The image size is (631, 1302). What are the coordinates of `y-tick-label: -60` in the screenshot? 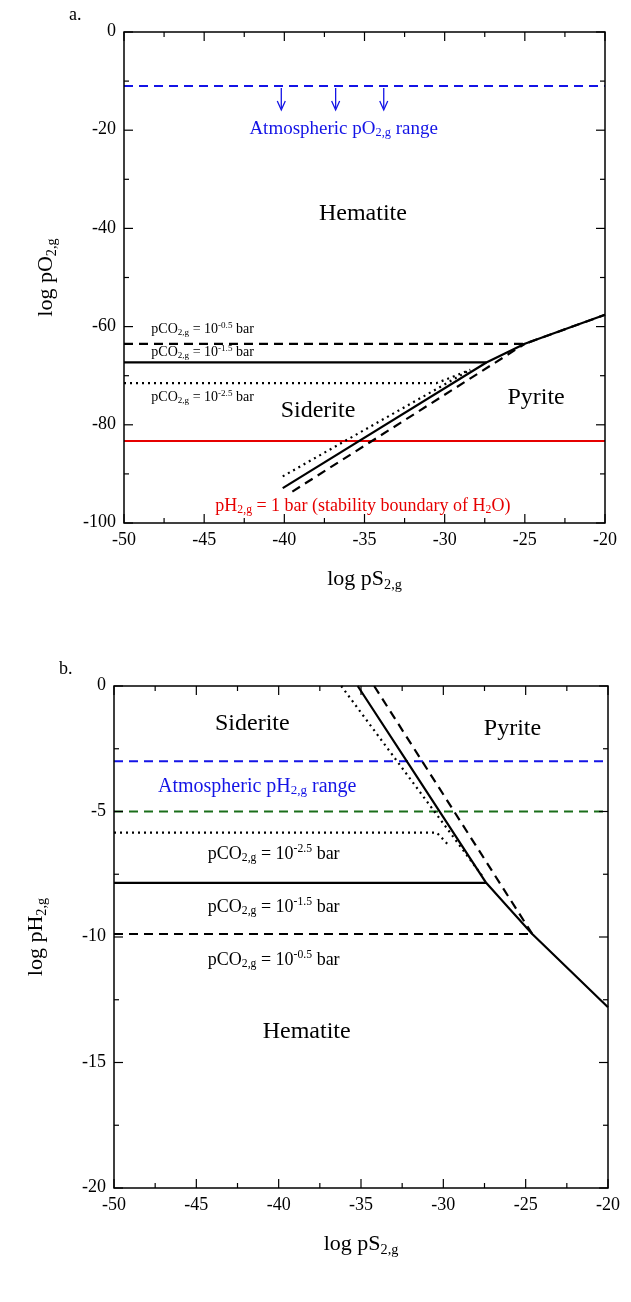 It's located at (104, 324).